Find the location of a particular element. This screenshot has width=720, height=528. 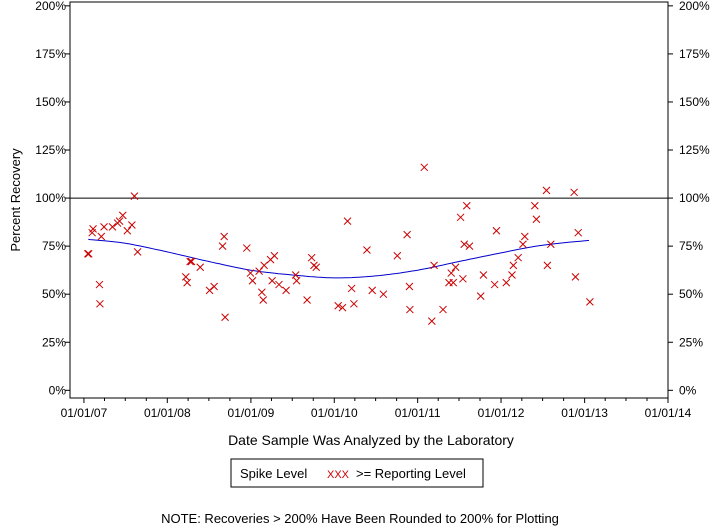

x-tick-label: 01/01/13 is located at coordinates (584, 413).